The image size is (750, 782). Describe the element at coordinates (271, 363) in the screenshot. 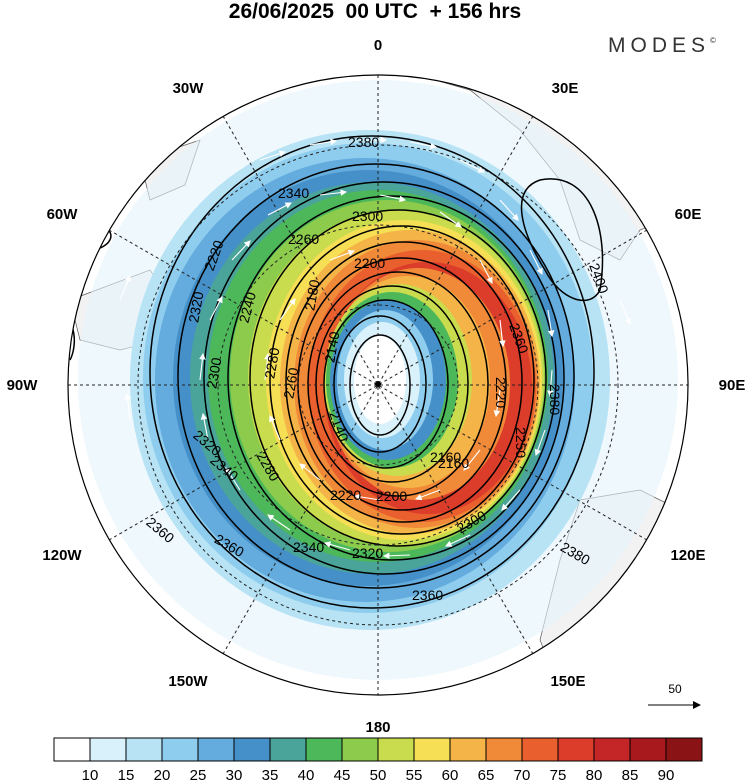

I see `contour-label: 2280` at that location.